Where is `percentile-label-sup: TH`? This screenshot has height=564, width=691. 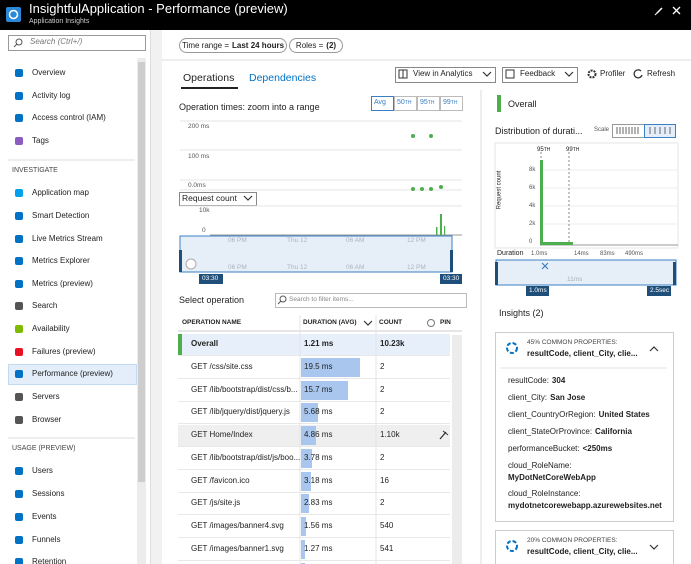
percentile-label-sup: TH is located at coordinates (576, 150).